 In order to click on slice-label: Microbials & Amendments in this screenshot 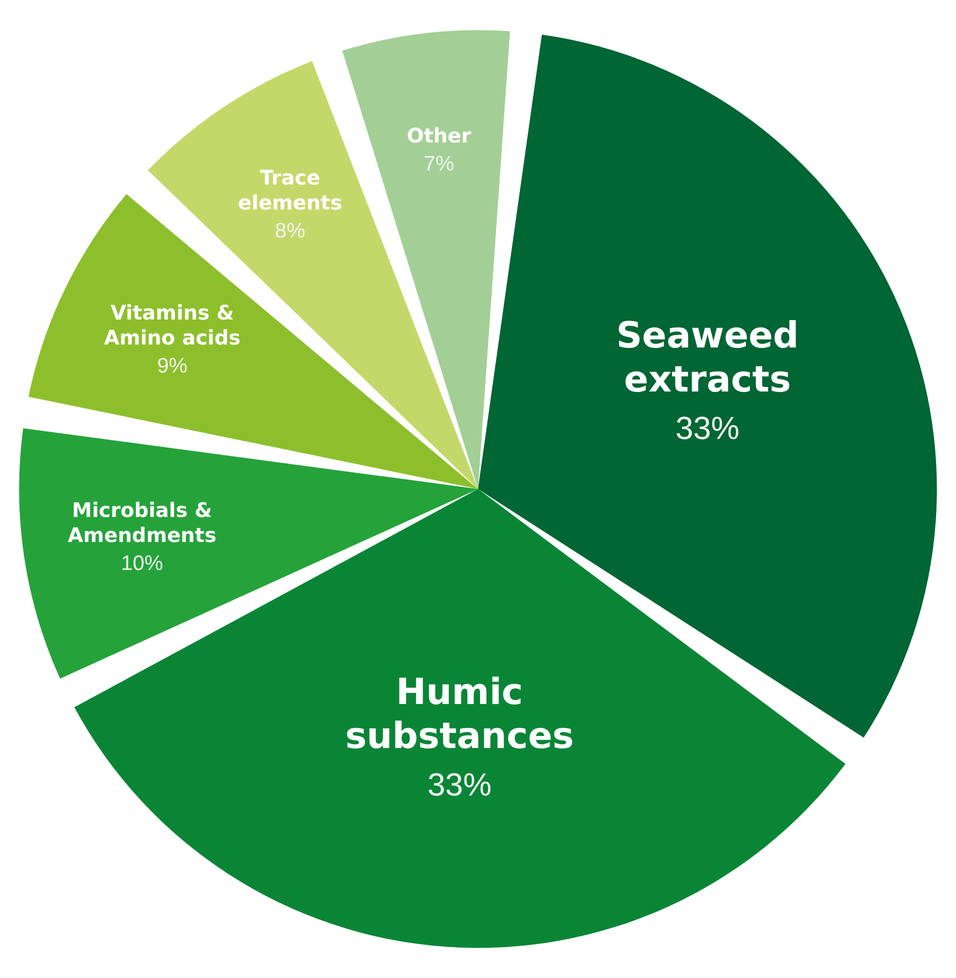, I will do `click(142, 523)`.